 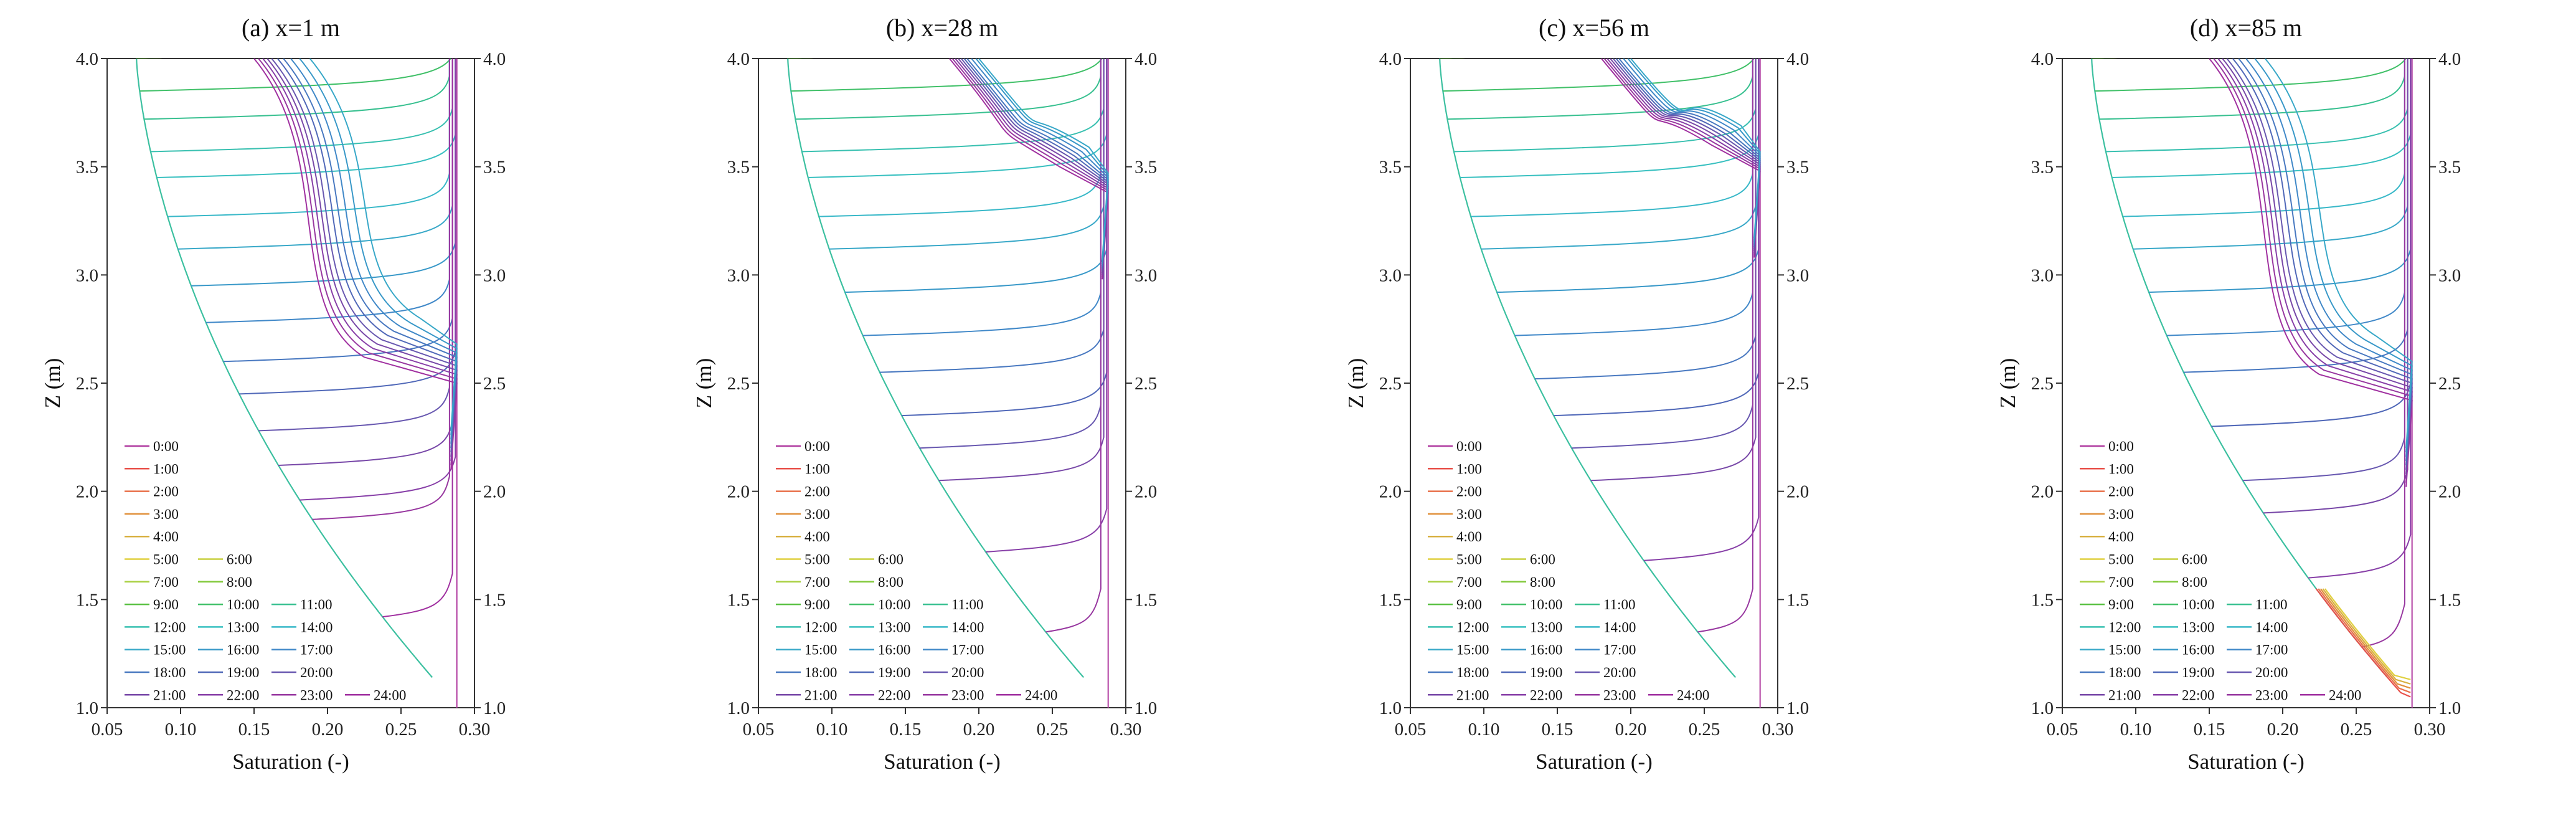 I want to click on panel-title: (a) x=1 m, so click(x=291, y=28).